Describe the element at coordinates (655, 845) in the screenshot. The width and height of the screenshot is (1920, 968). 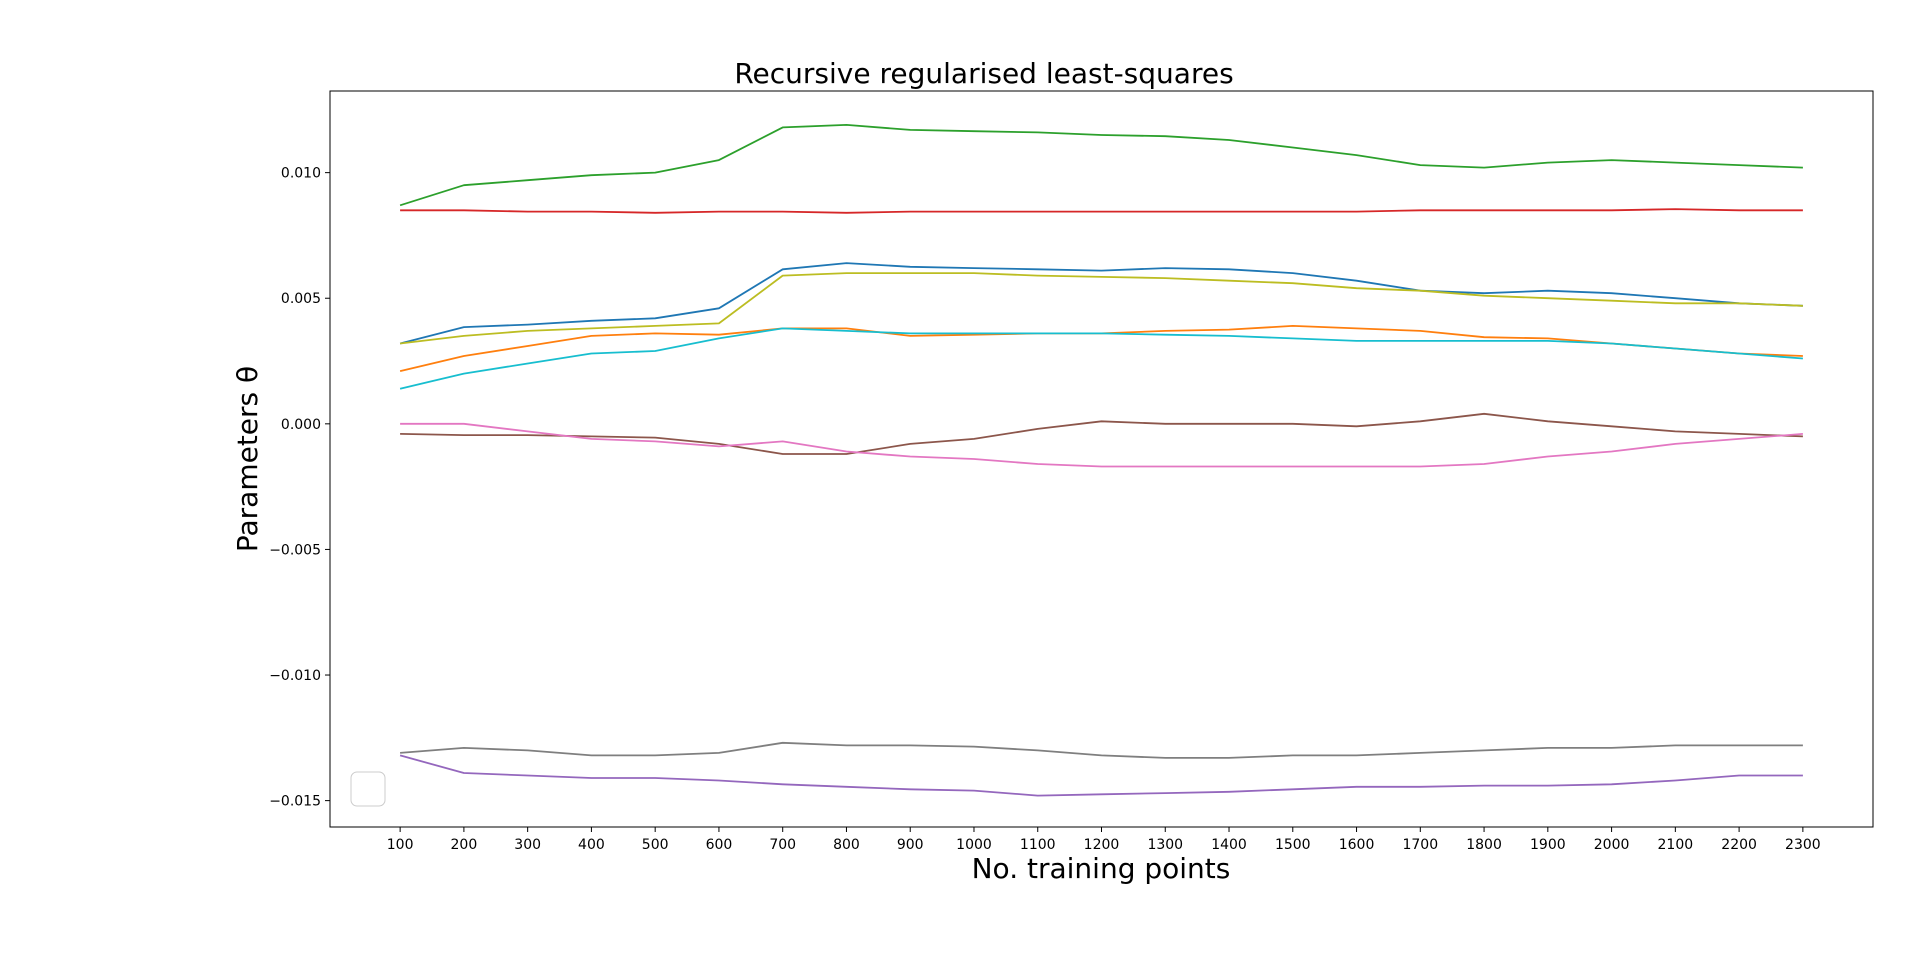
I see `x-tick-label: 500` at that location.